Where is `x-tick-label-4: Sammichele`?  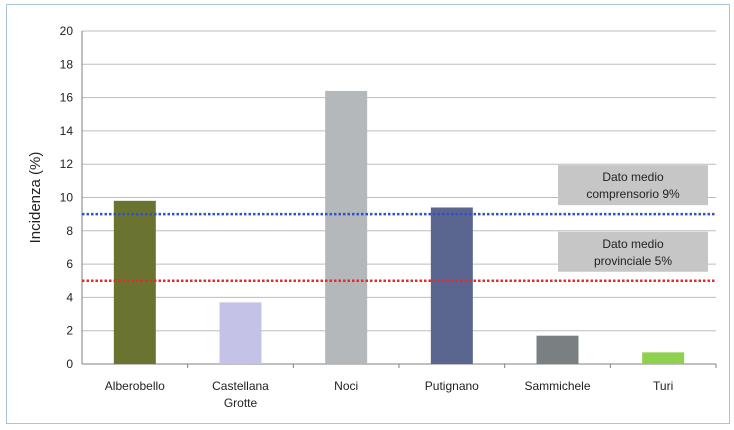 x-tick-label-4: Sammichele is located at coordinates (557, 386).